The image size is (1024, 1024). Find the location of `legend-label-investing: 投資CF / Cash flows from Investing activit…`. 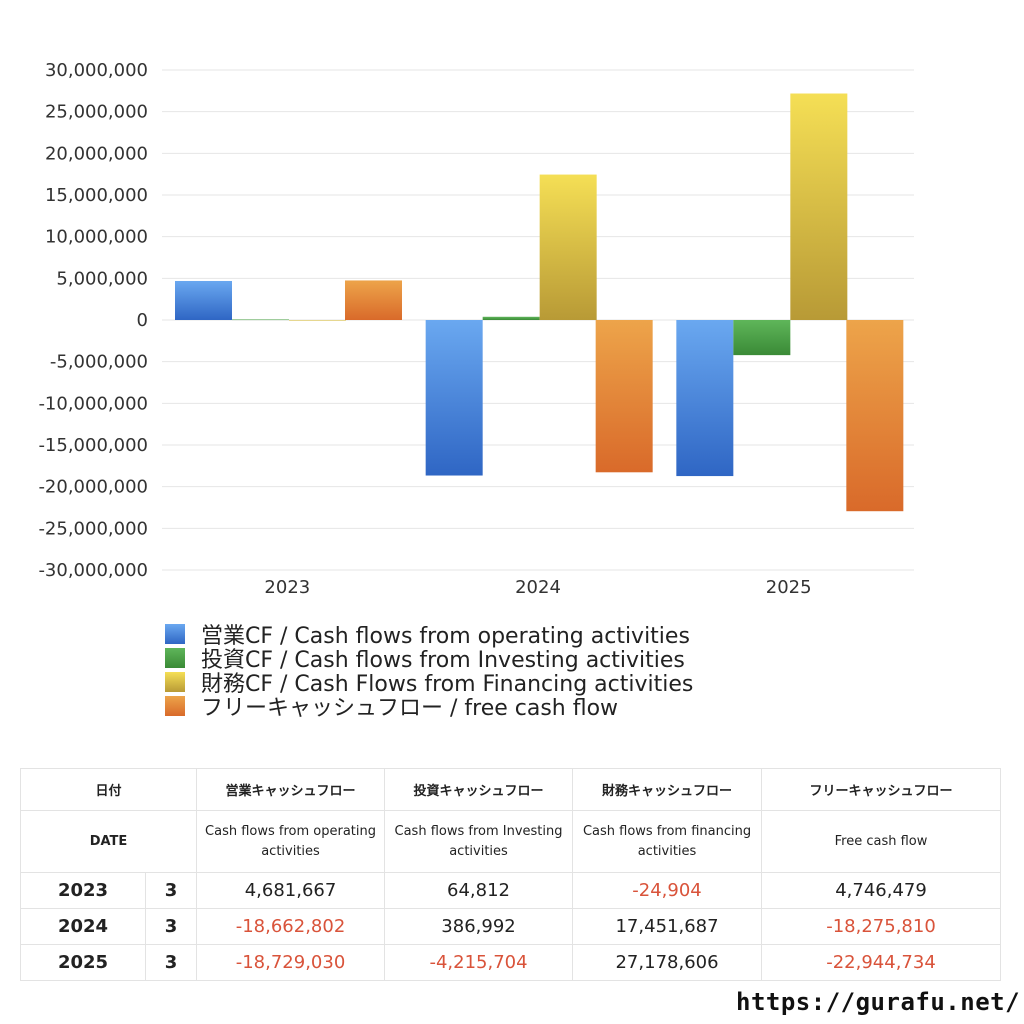

legend-label-investing: 投資CF / Cash flows from Investing activit… is located at coordinates (443, 660).